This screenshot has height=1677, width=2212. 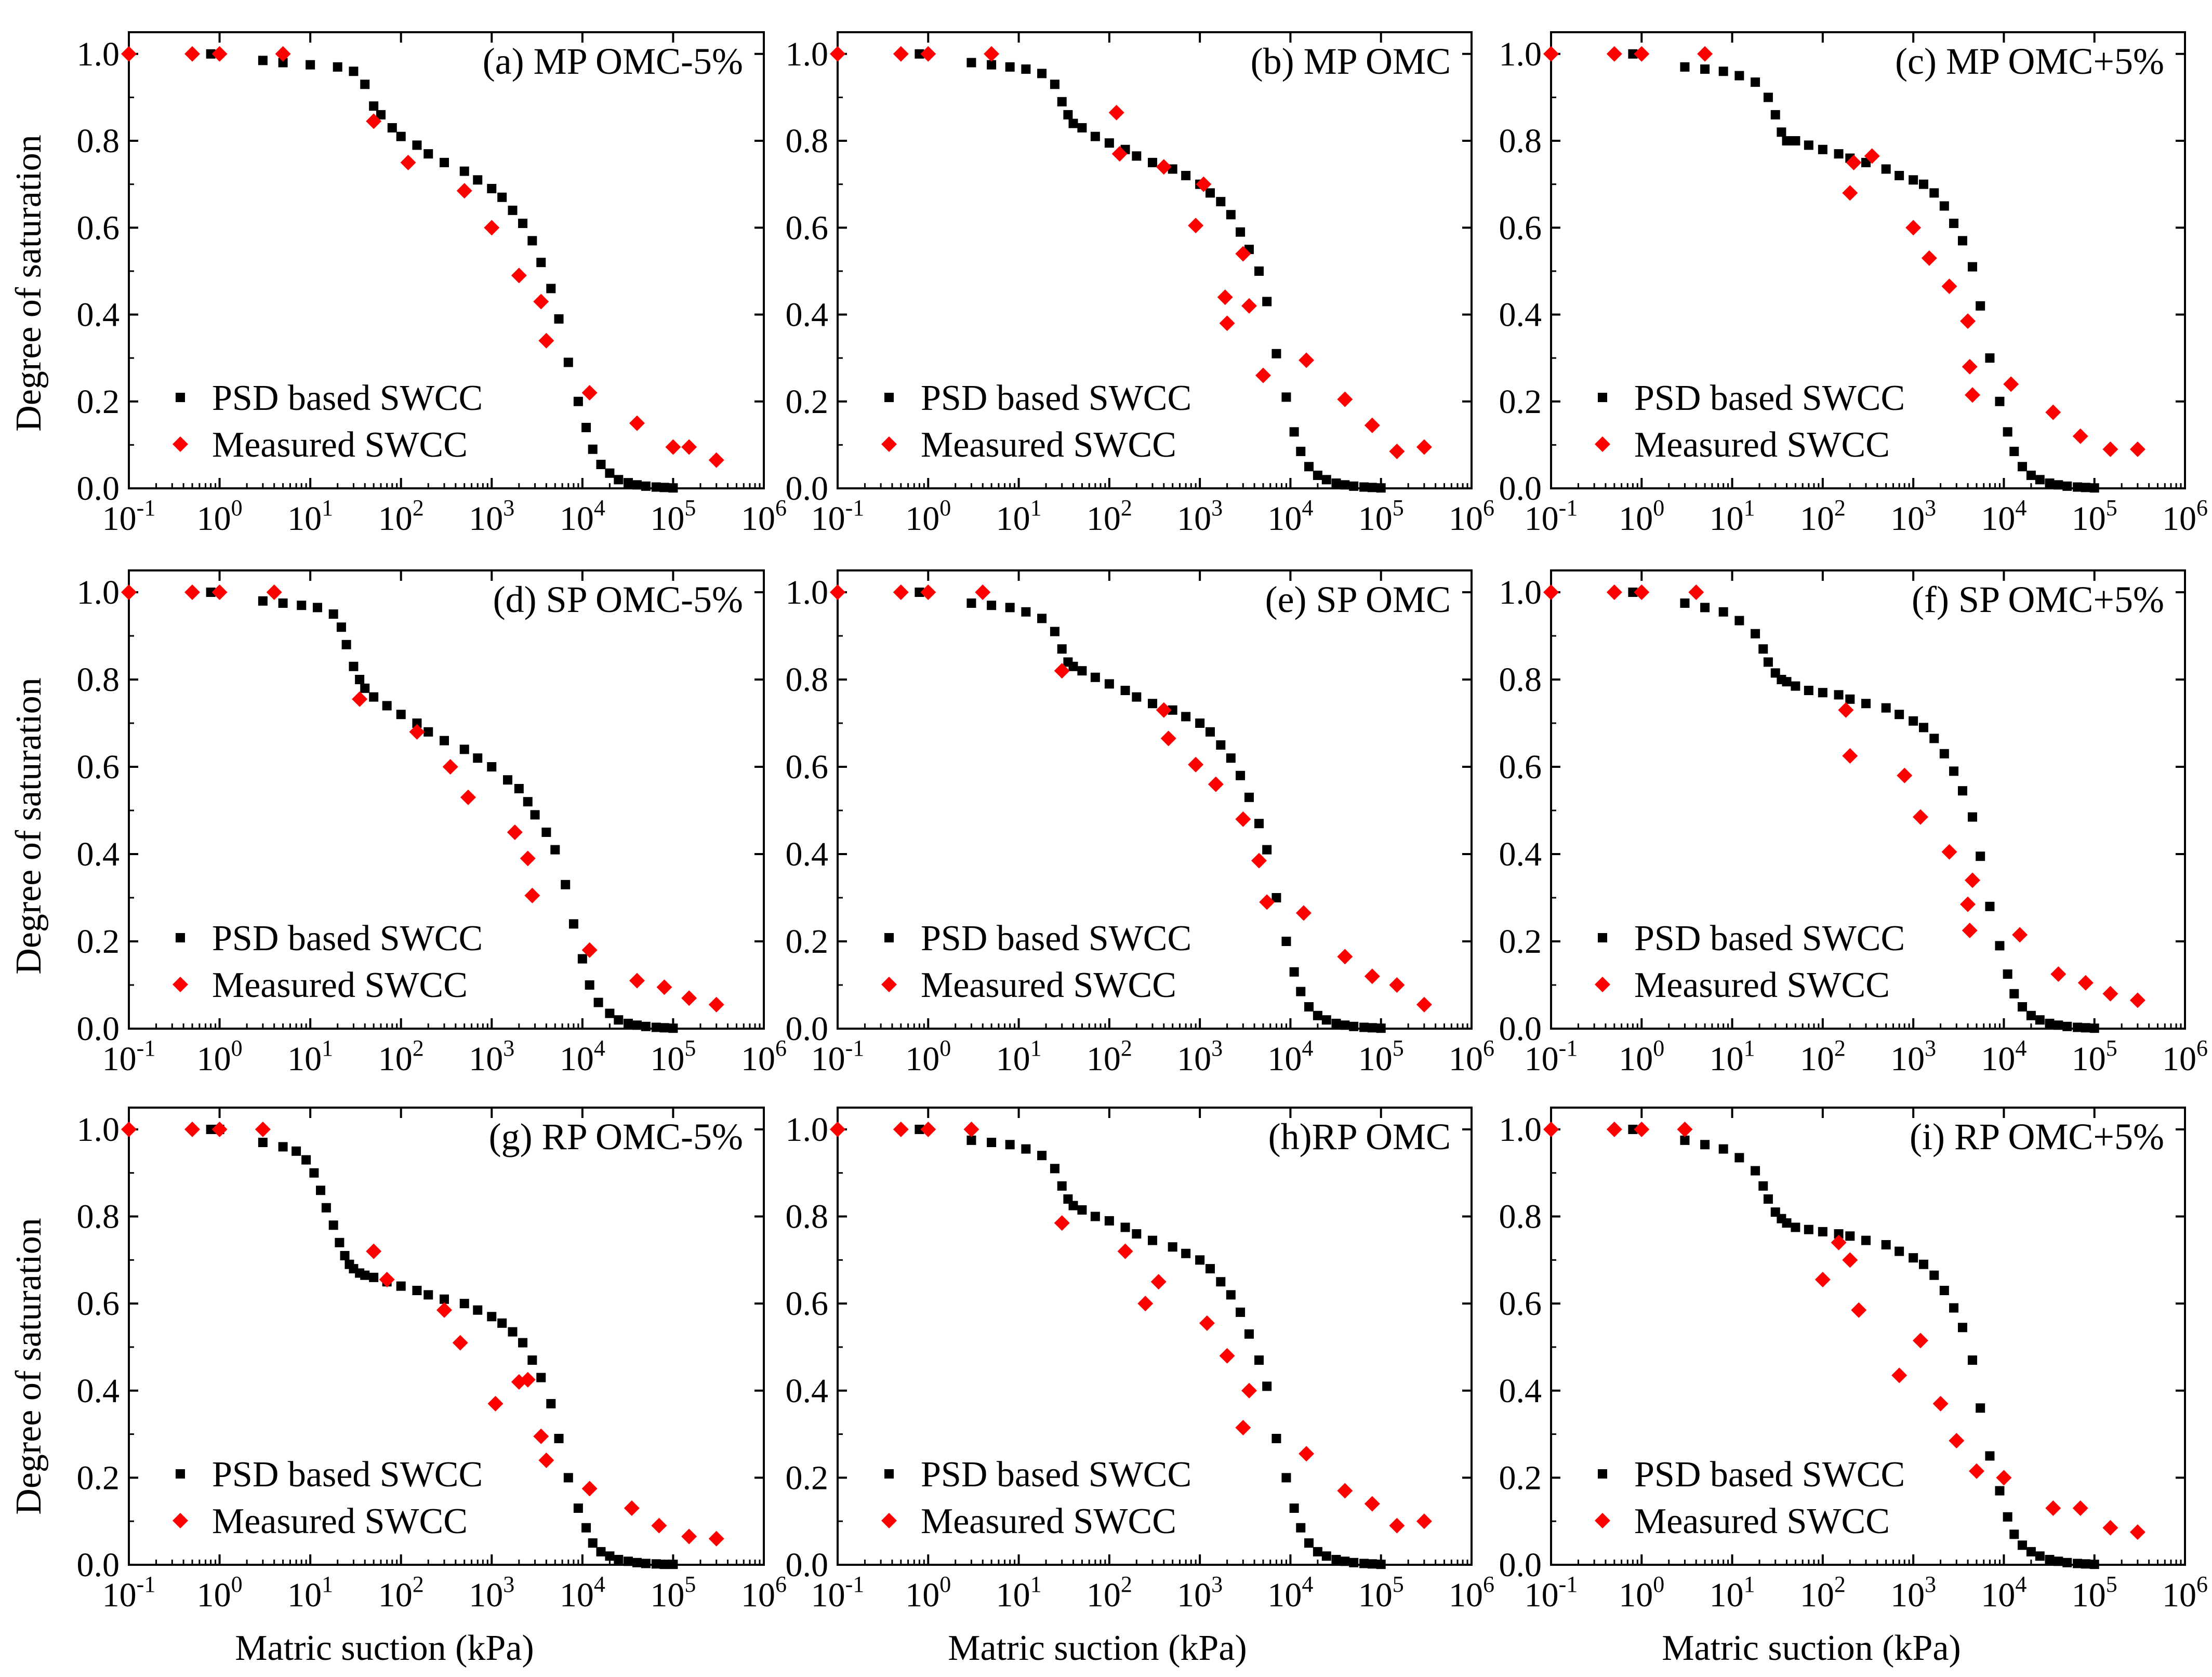 I want to click on chart-9-xtick-label: 10⁶, so click(x=2185, y=1593).